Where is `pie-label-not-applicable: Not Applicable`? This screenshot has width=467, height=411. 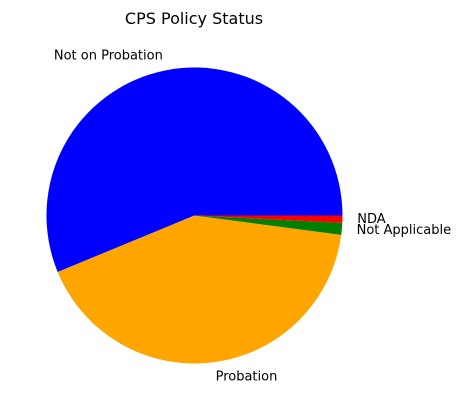 pie-label-not-applicable: Not Applicable is located at coordinates (404, 230).